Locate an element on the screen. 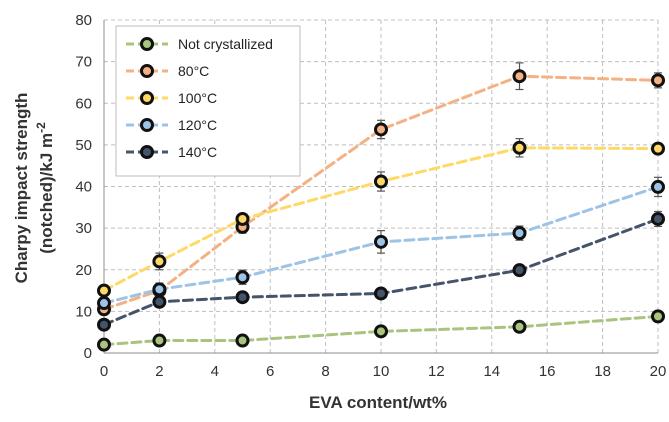 The image size is (669, 422). y-tick-label: 20 is located at coordinates (83, 270).